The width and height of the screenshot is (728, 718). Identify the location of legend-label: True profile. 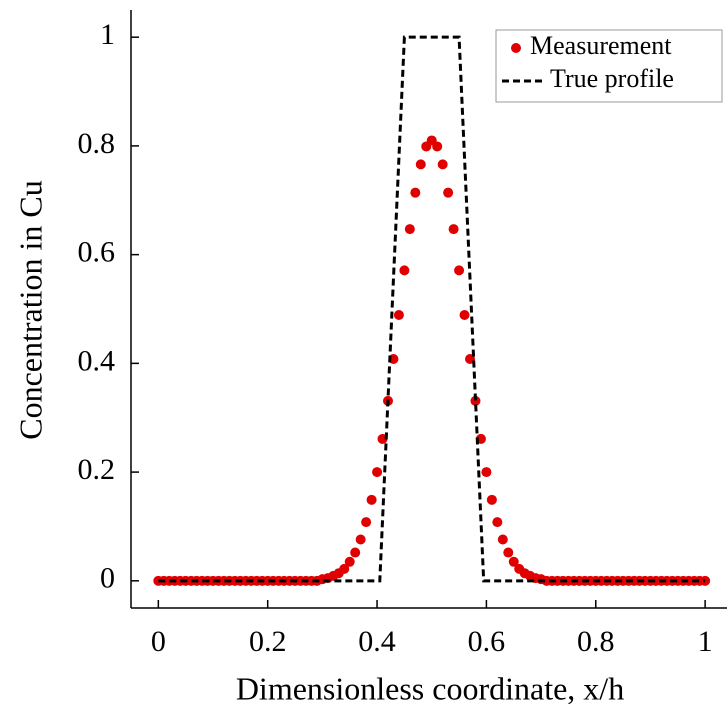
(612, 78).